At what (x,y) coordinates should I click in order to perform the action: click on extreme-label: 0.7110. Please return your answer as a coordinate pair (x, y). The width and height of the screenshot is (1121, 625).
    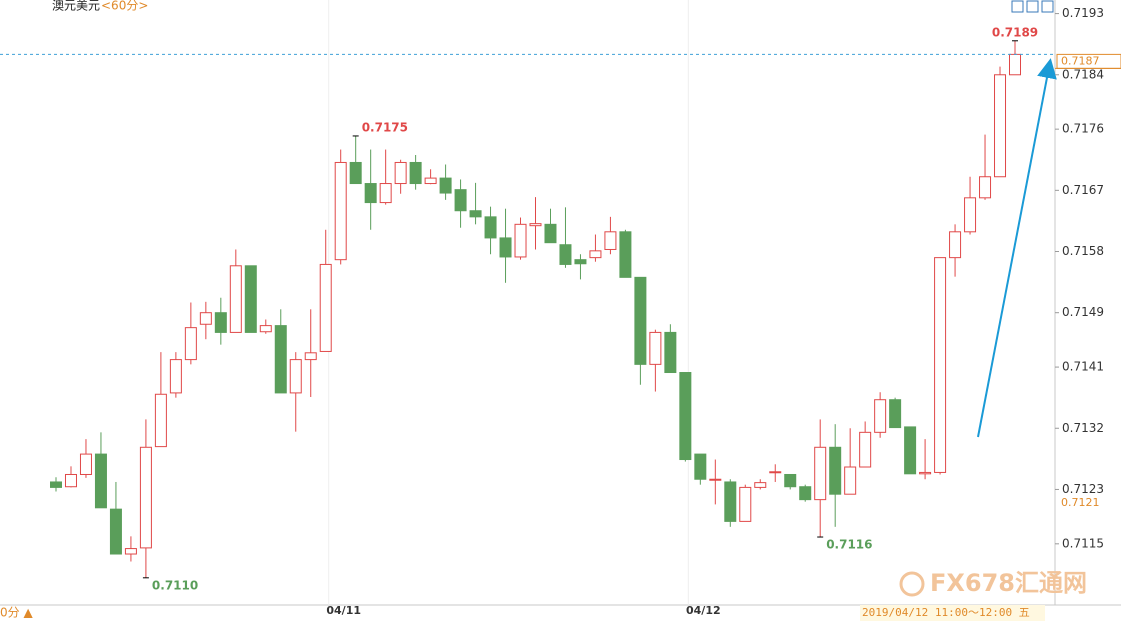
    Looking at the image, I should click on (175, 585).